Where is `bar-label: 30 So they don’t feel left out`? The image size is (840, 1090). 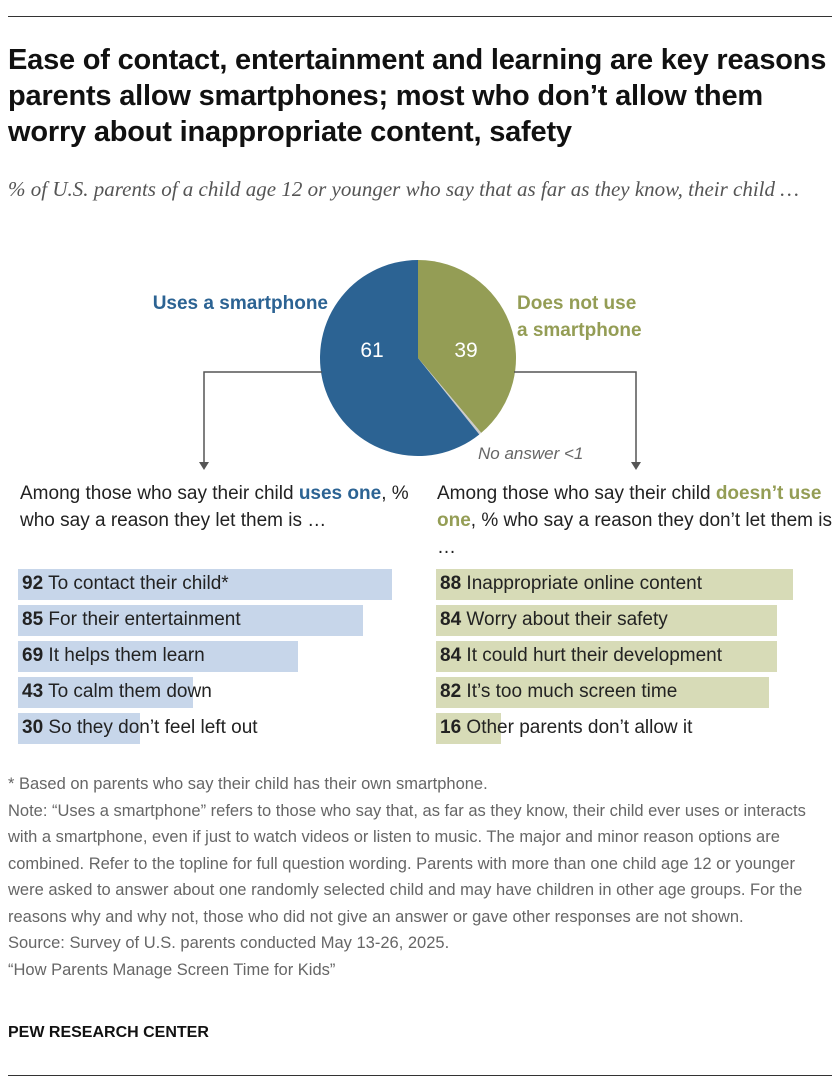
bar-label: 30 So they don’t feel left out is located at coordinates (140, 728).